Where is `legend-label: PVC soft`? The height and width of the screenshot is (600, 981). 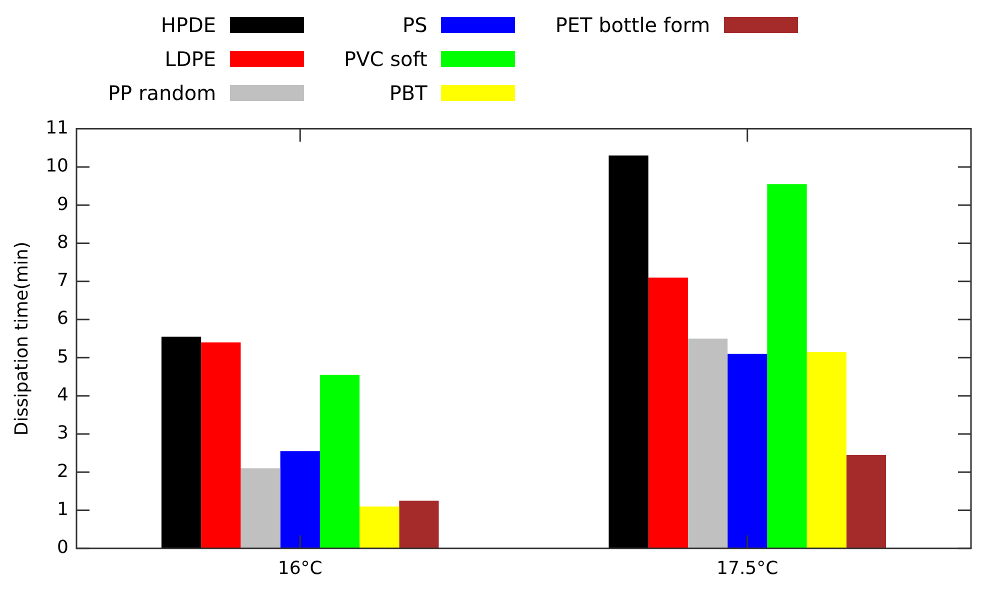 legend-label: PVC soft is located at coordinates (386, 59).